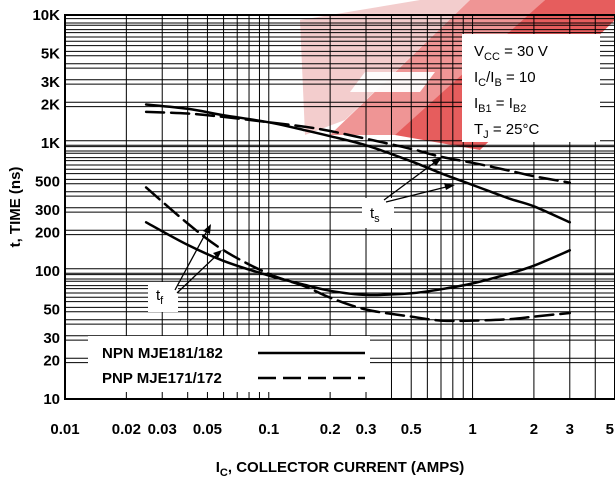  What do you see at coordinates (534, 429) in the screenshot?
I see `x-tick-label: 2` at bounding box center [534, 429].